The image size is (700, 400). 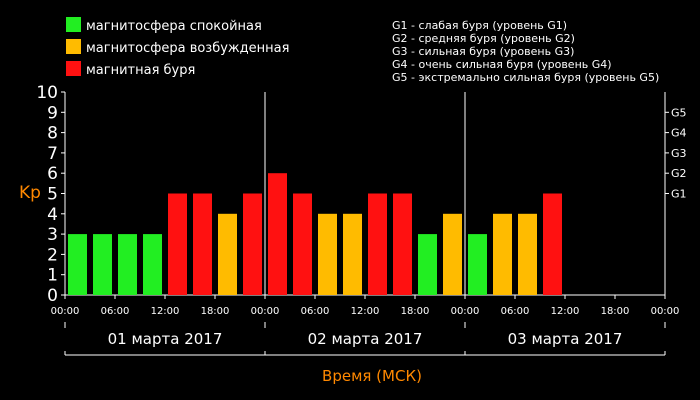 I want to click on y-tick-label: 4, so click(x=52, y=215).